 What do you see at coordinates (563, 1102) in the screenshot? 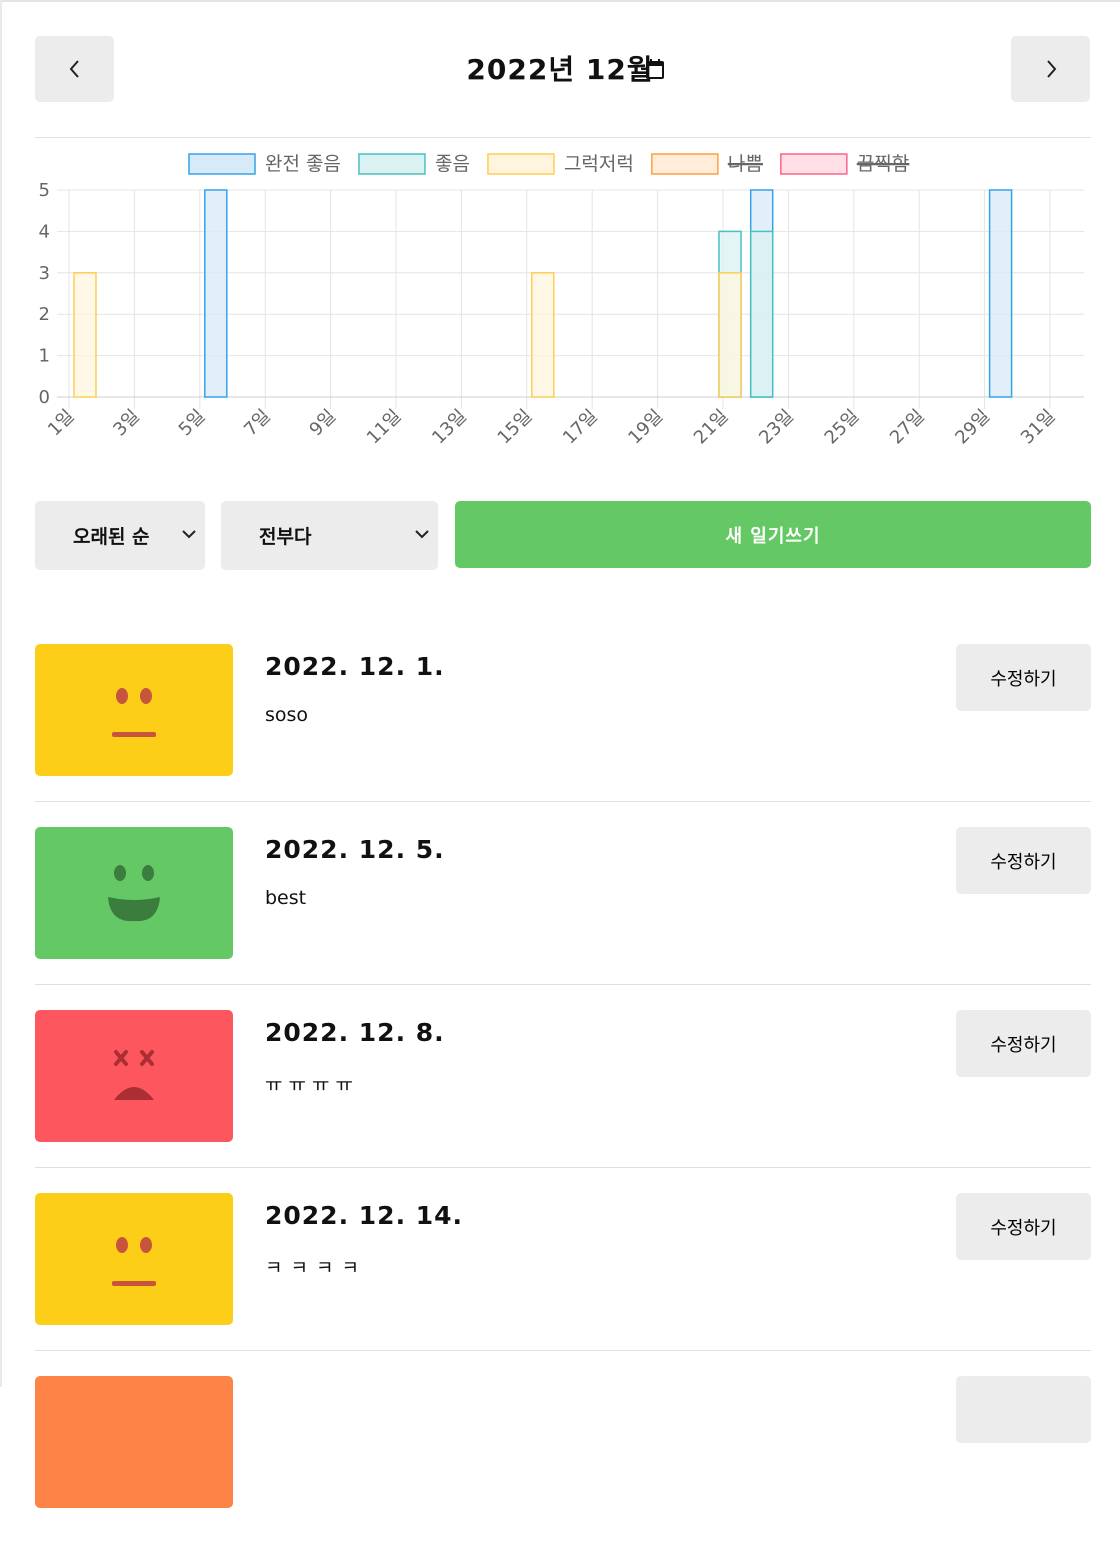
I see `diary-item: 2022. 12. 8. ㅠㅠㅠㅠ 수정하기` at bounding box center [563, 1102].